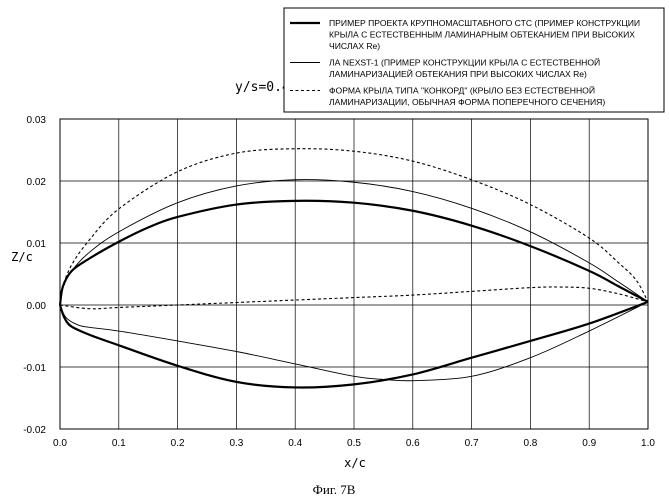  Describe the element at coordinates (472, 443) in the screenshot. I see `x-tick-label: 0.7` at that location.